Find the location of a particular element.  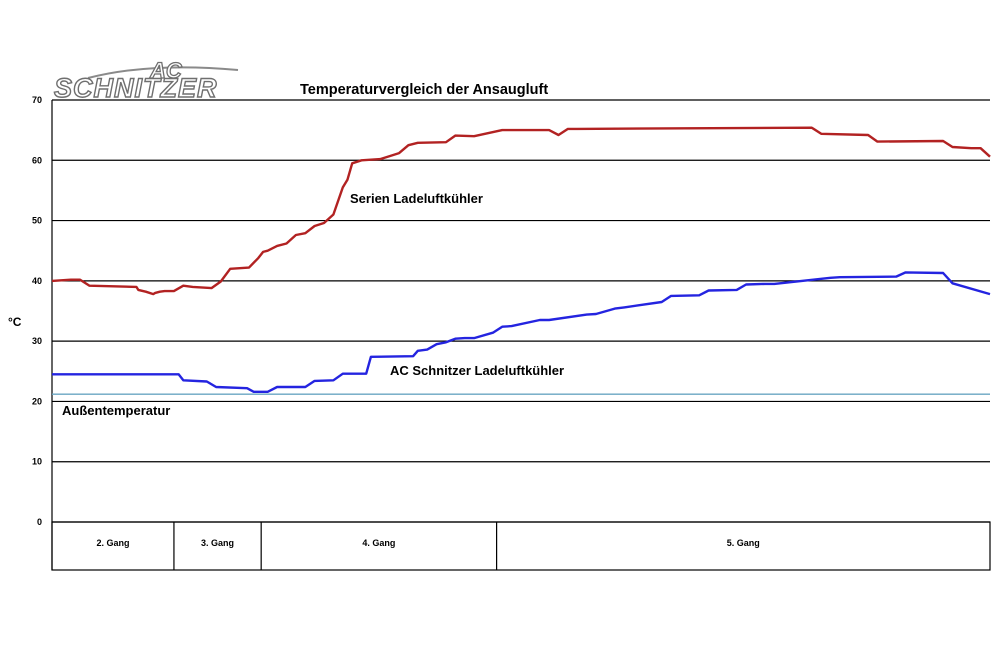

gear-band-frame is located at coordinates (521, 546).